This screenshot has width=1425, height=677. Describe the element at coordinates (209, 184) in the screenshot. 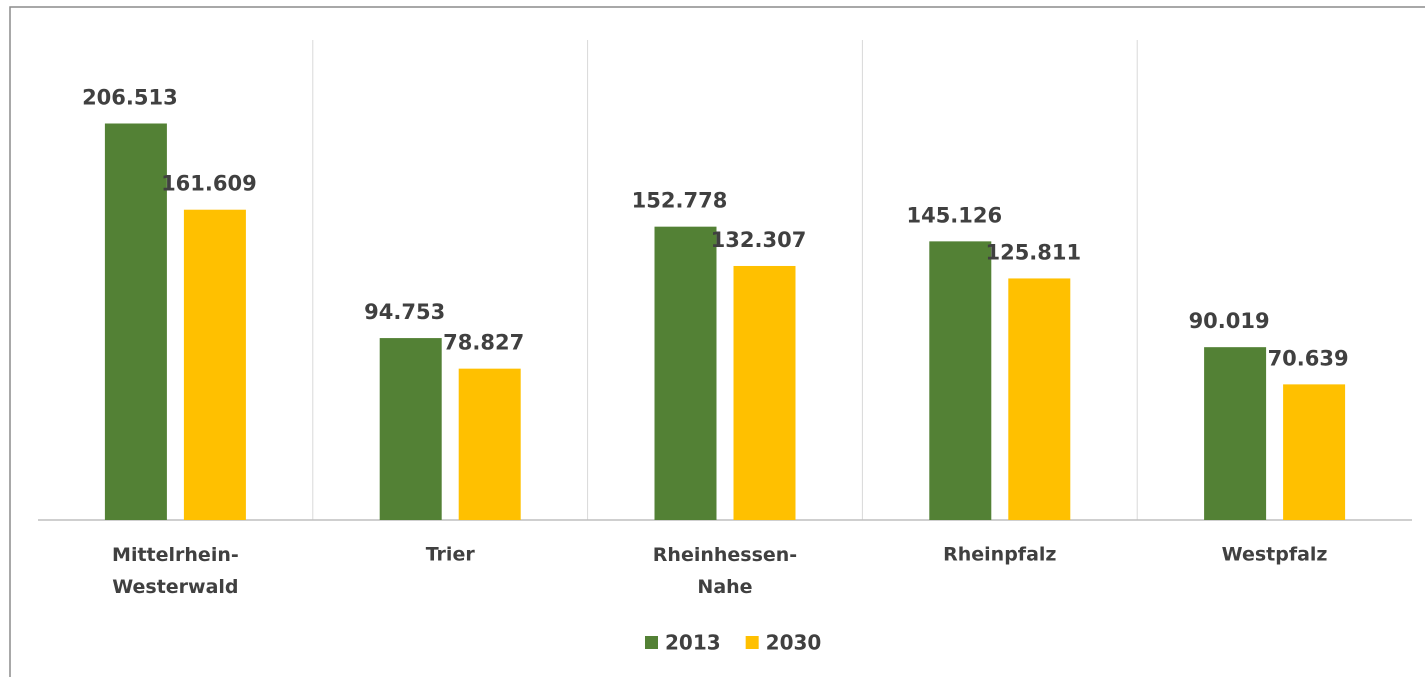

I see `data-label: 161.609` at that location.